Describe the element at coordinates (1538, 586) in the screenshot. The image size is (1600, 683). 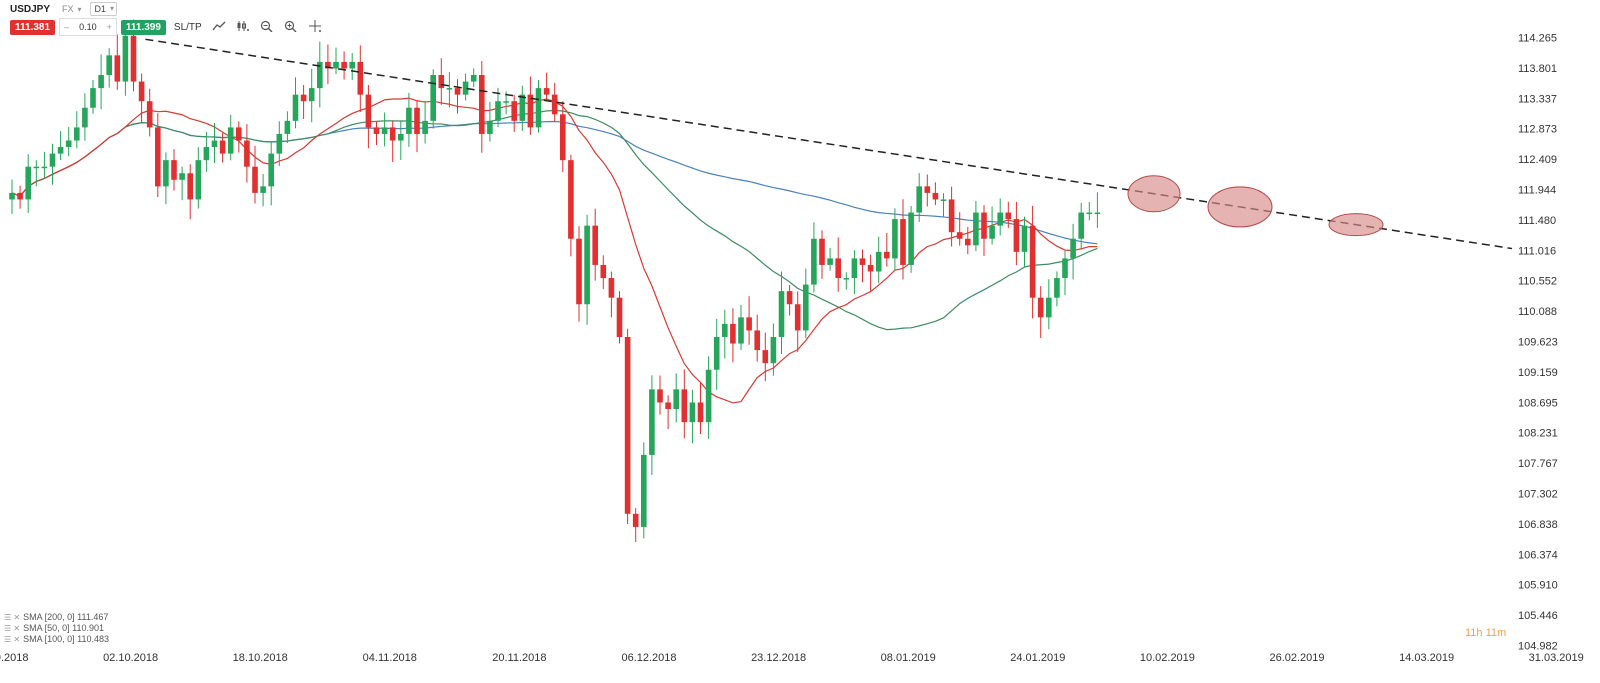
I see `y-tick-label: 105.910` at that location.